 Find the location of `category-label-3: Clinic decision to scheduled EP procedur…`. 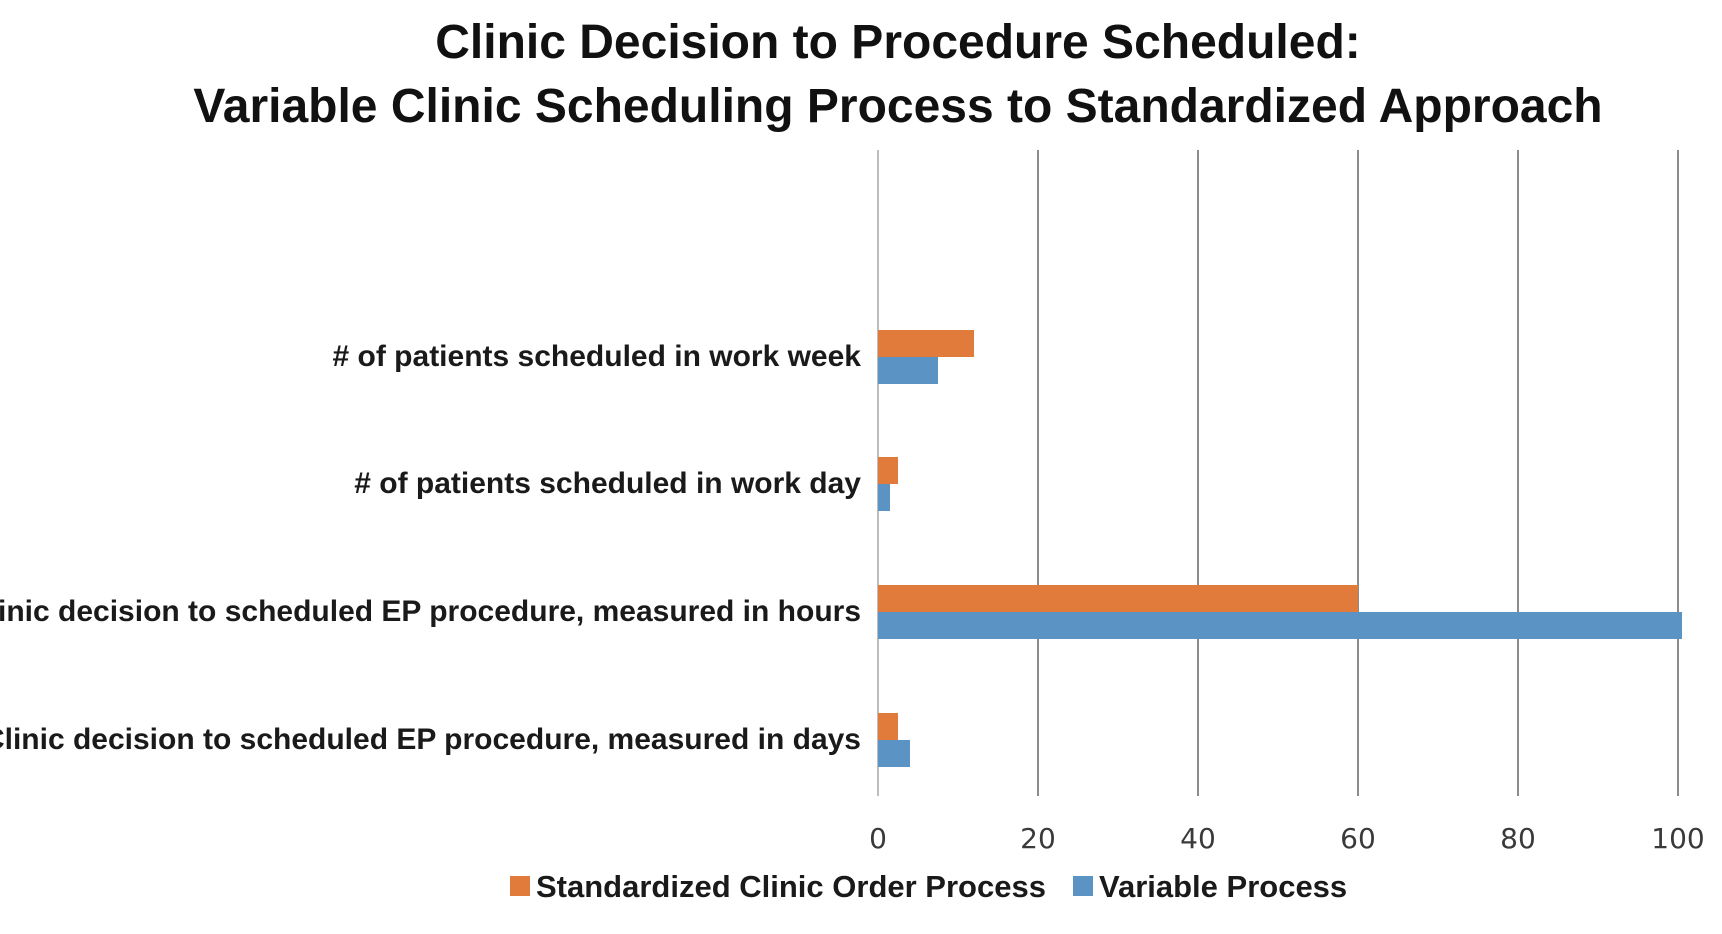

category-label-3: Clinic decision to scheduled EP procedur… is located at coordinates (430, 611).